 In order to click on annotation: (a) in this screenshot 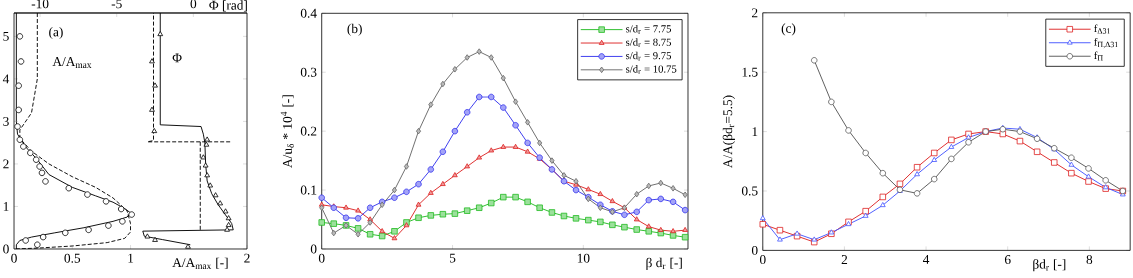, I will do `click(56, 33)`.